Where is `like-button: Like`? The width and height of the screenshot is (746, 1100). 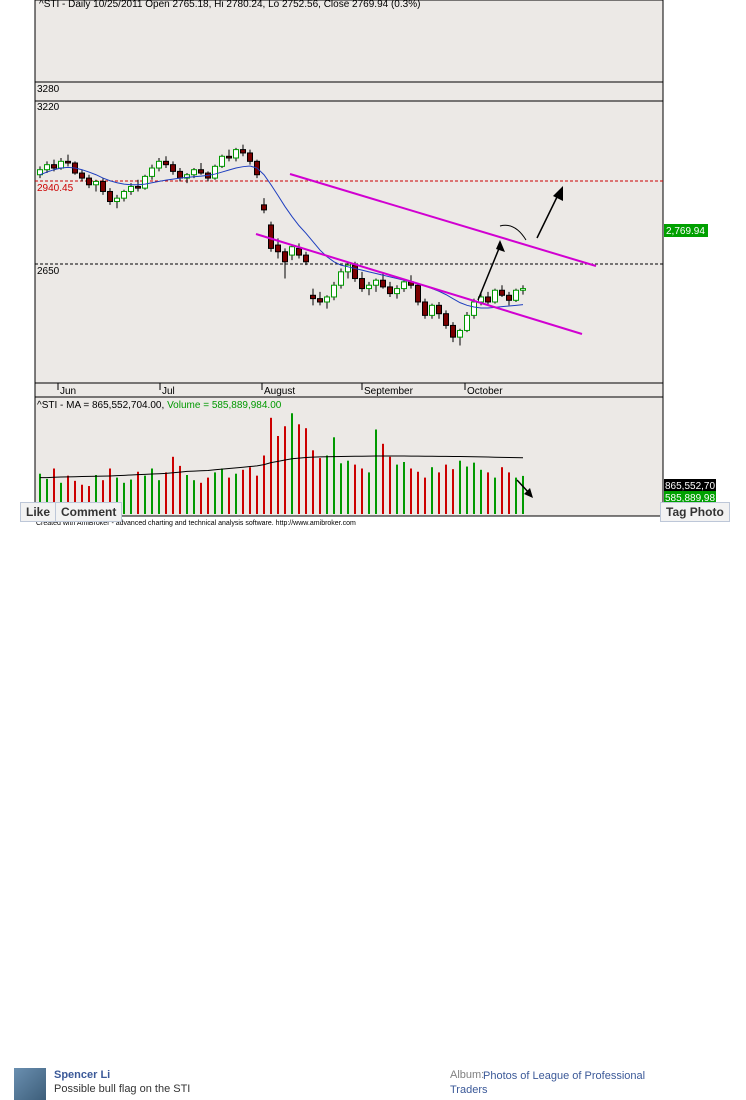
like-button: Like is located at coordinates (38, 512).